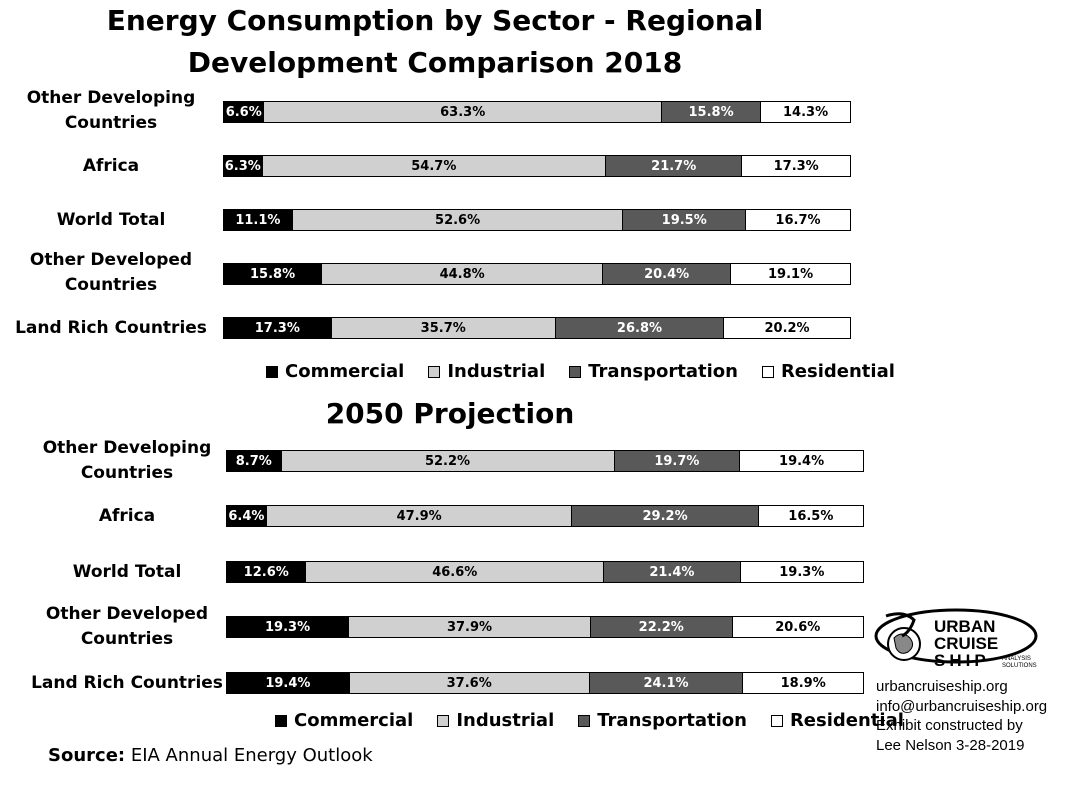 The image size is (1087, 793). I want to click on bar-segment-industrial: 46.6%, so click(455, 572).